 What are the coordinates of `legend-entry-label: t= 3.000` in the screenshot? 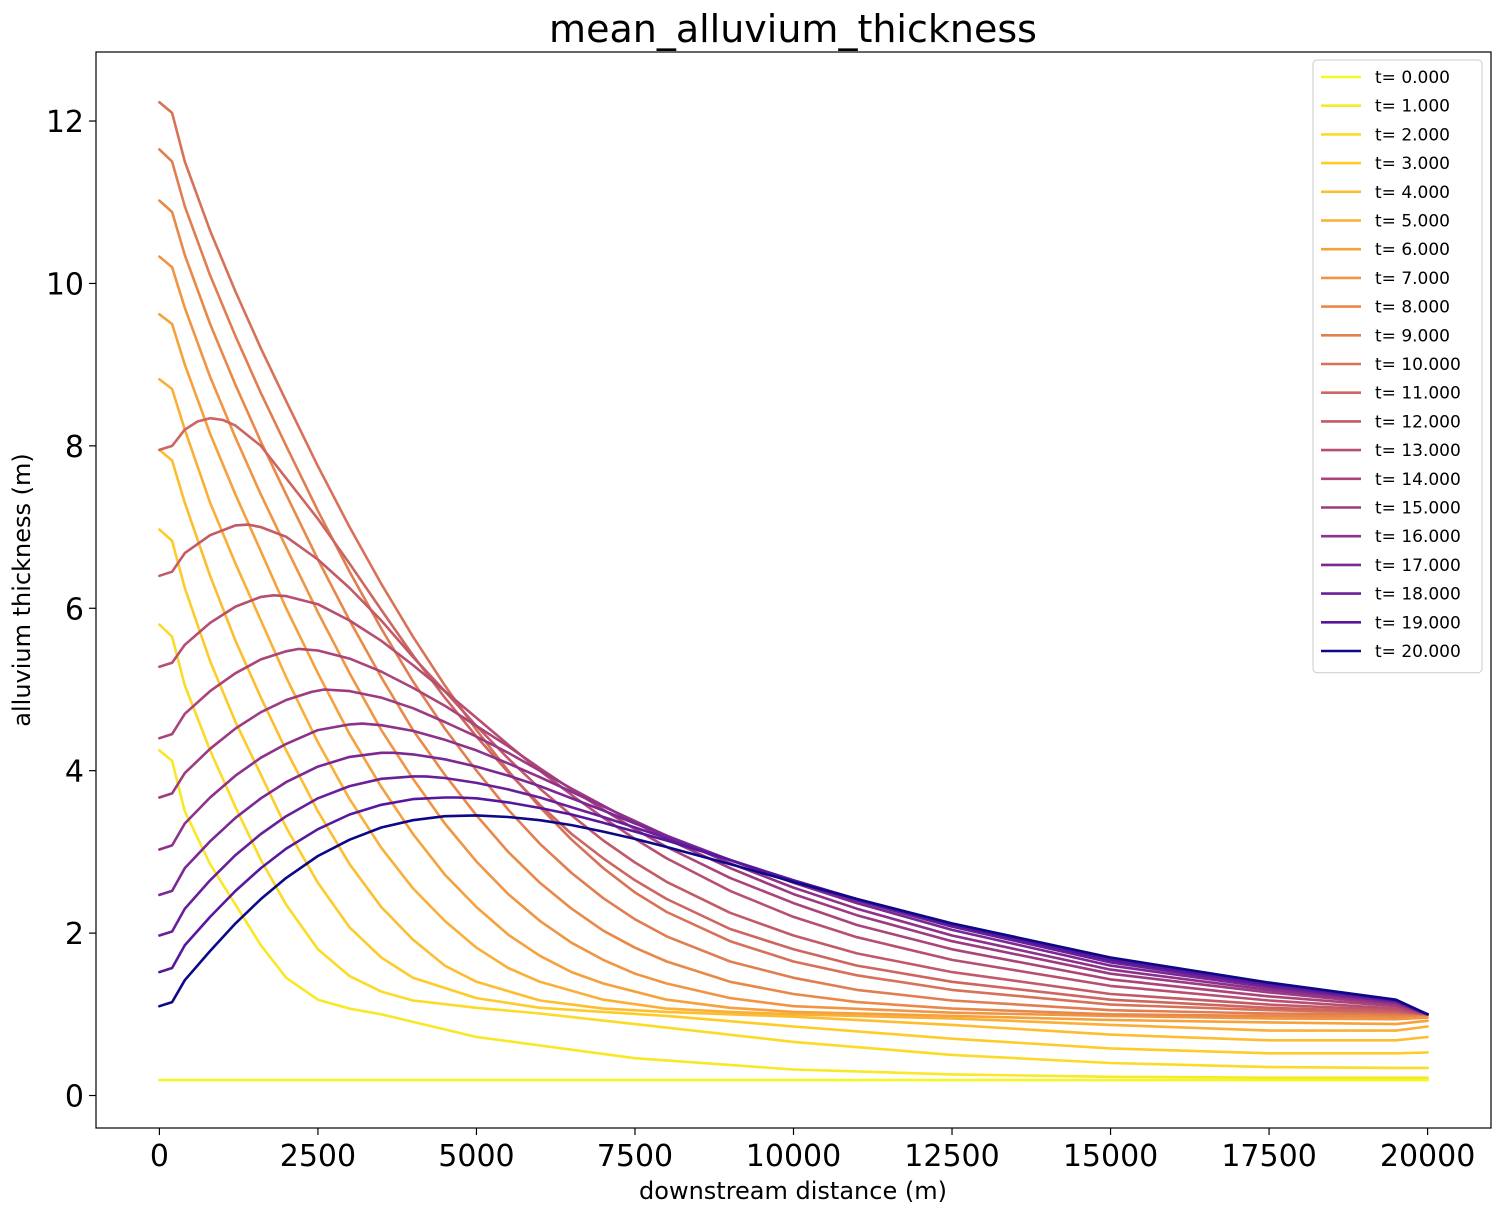 It's located at (1412, 164).